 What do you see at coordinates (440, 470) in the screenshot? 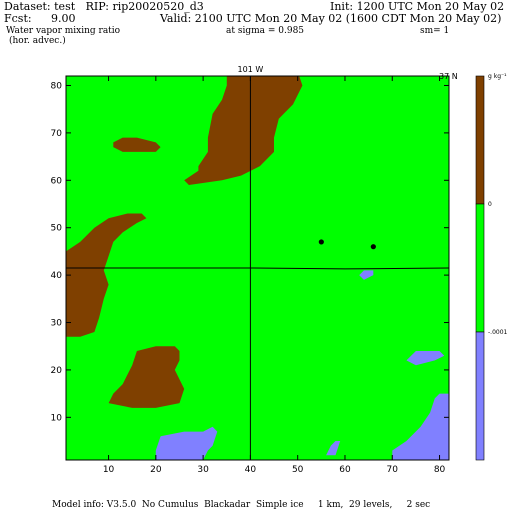
I see `x-tick-label-80: 80` at bounding box center [440, 470].